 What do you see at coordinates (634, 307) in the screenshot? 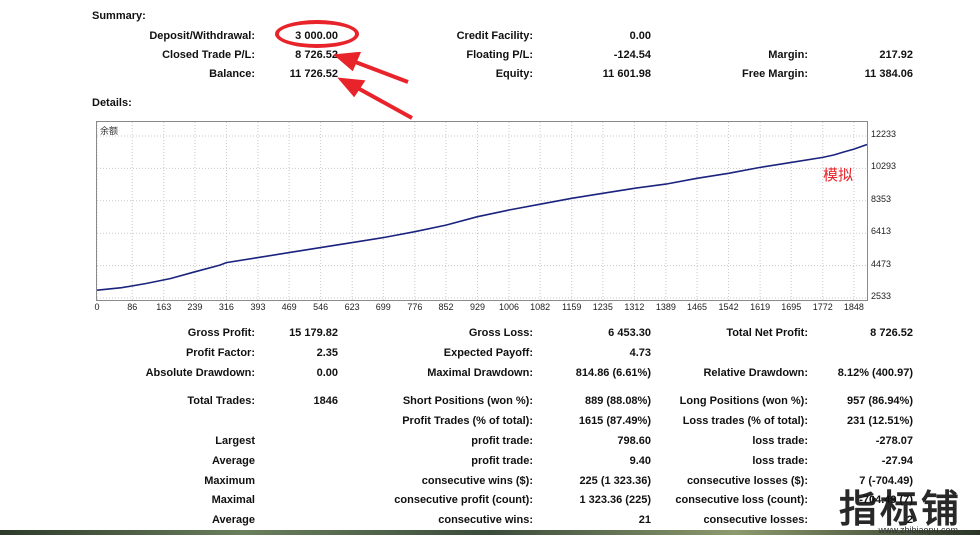
I see `x-tick-label: 1312` at bounding box center [634, 307].